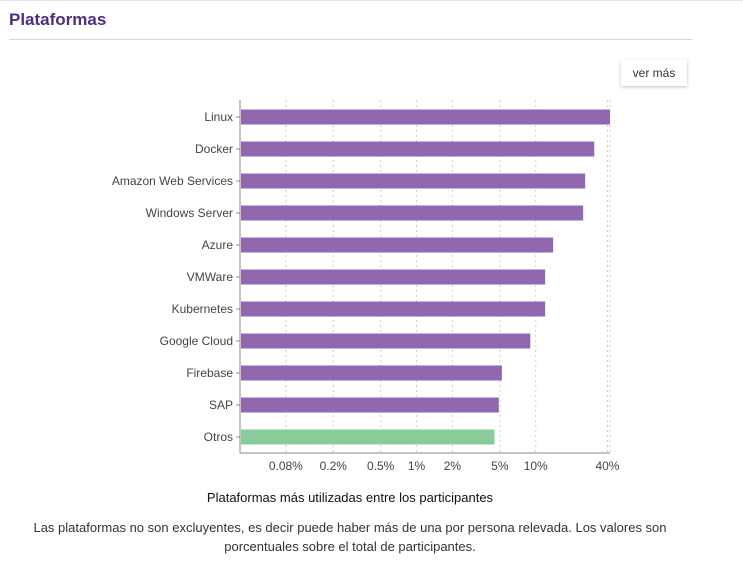 Image resolution: width=743 pixels, height=581 pixels. I want to click on bar-vmware, so click(393, 277).